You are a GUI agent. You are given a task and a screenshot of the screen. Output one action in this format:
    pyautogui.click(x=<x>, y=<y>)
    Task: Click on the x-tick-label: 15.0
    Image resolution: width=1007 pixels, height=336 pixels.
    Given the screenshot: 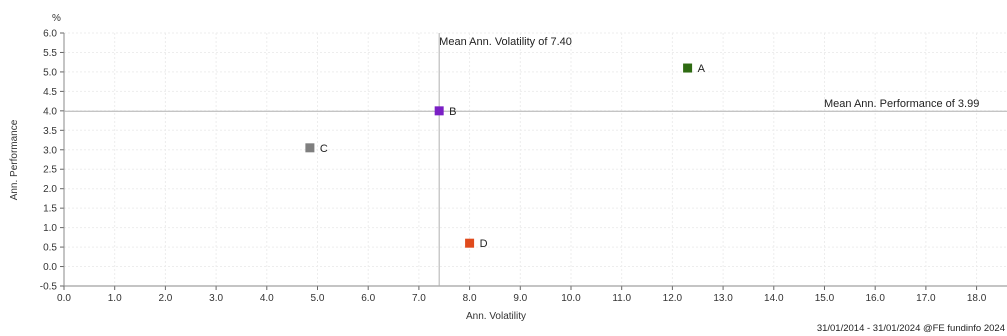 What is the action you would take?
    pyautogui.click(x=825, y=298)
    